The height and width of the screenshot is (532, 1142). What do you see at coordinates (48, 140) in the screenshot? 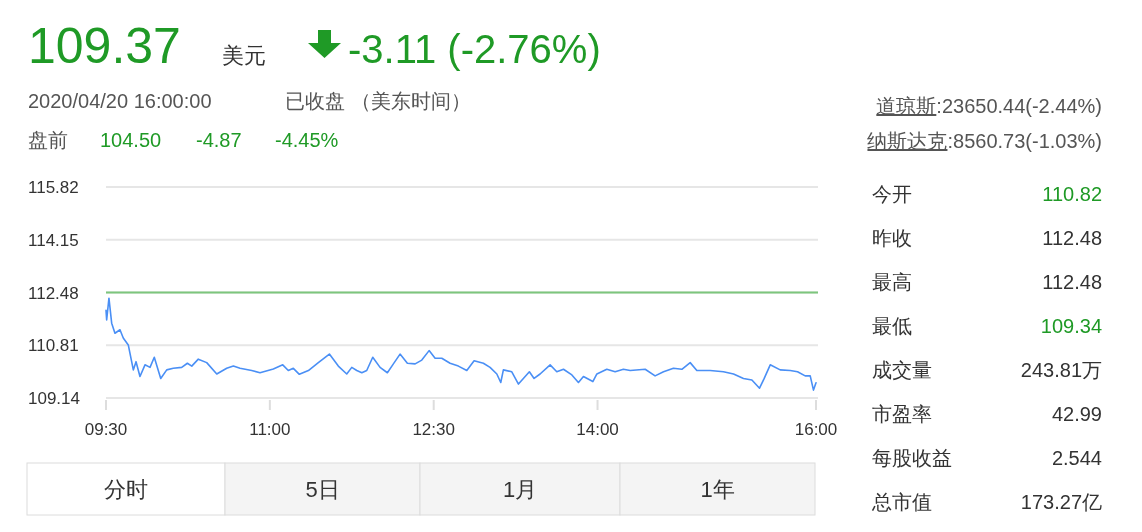
I see `text: 盘前` at bounding box center [48, 140].